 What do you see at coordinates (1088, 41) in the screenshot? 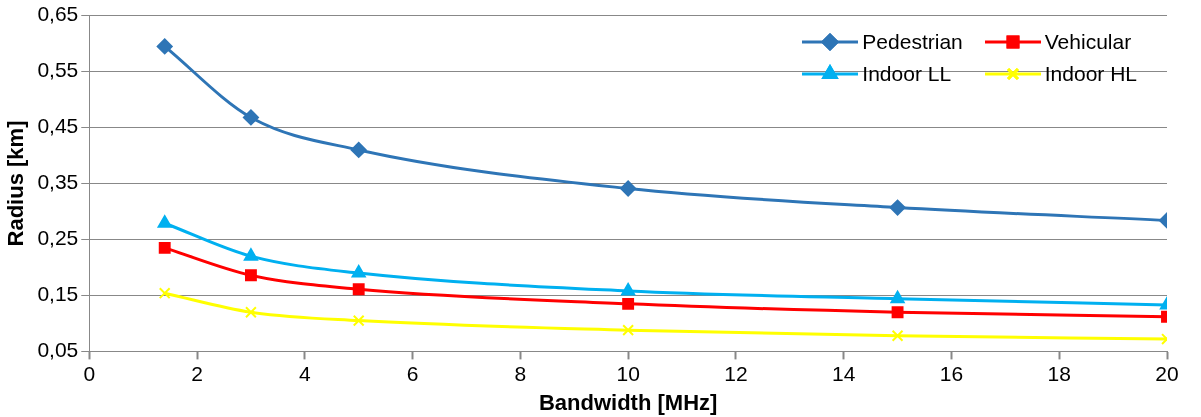
I see `legend-label: Vehicular` at bounding box center [1088, 41].